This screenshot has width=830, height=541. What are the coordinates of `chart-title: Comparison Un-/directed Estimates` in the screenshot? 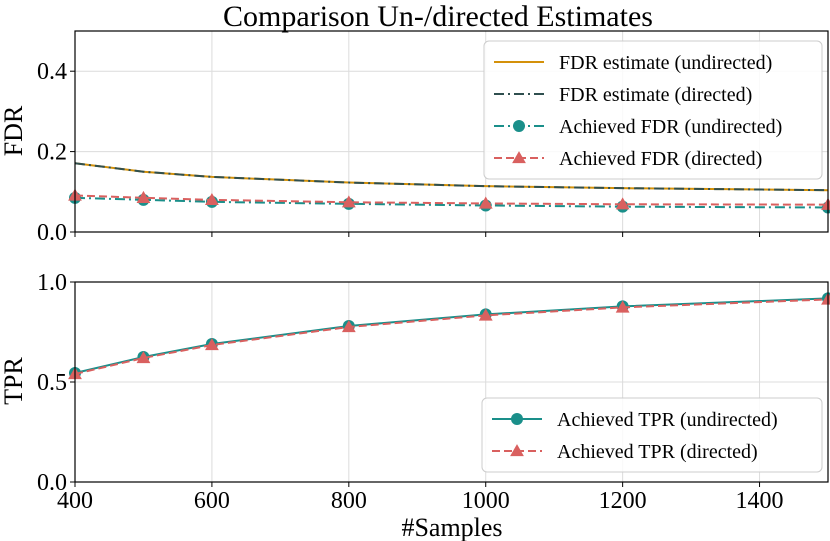 It's located at (438, 16).